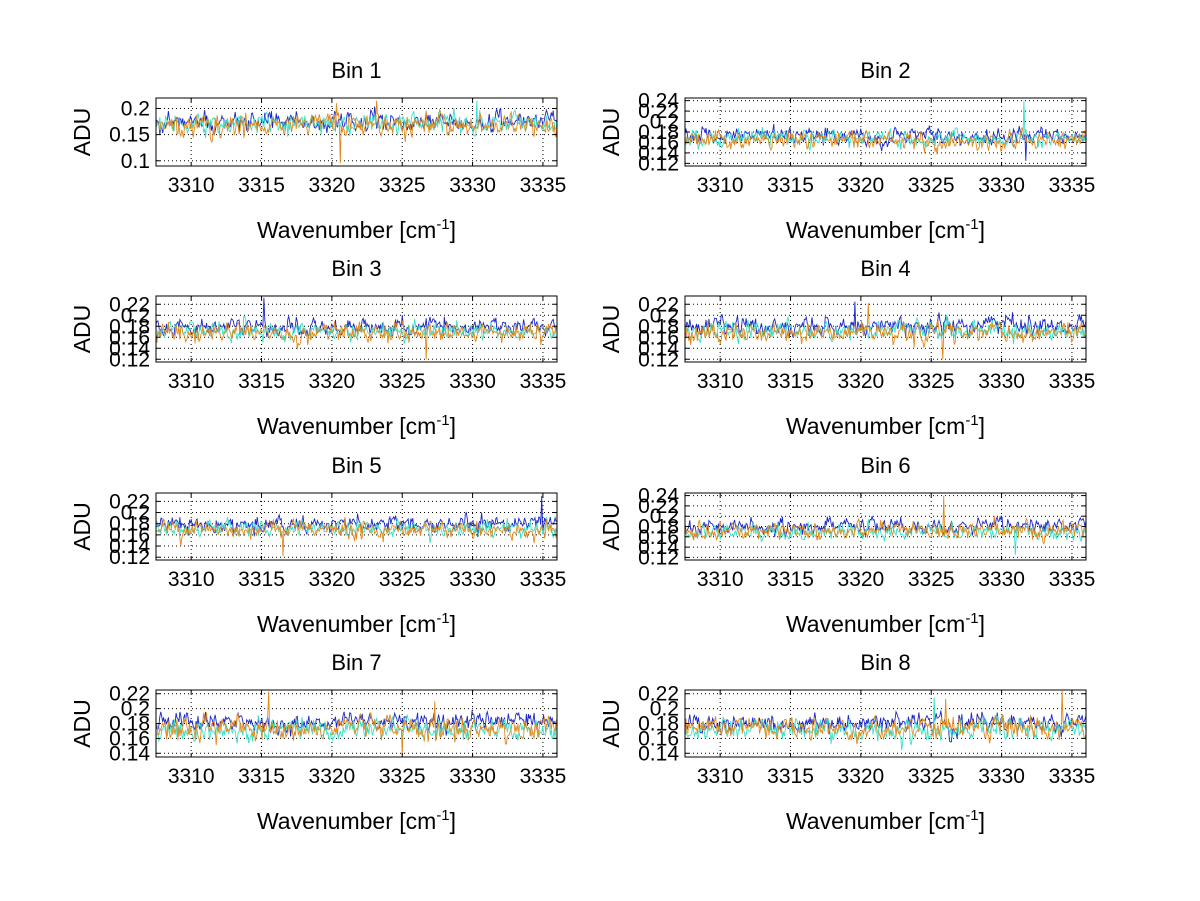  I want to click on subplot-title: Bin 8, so click(885, 662).